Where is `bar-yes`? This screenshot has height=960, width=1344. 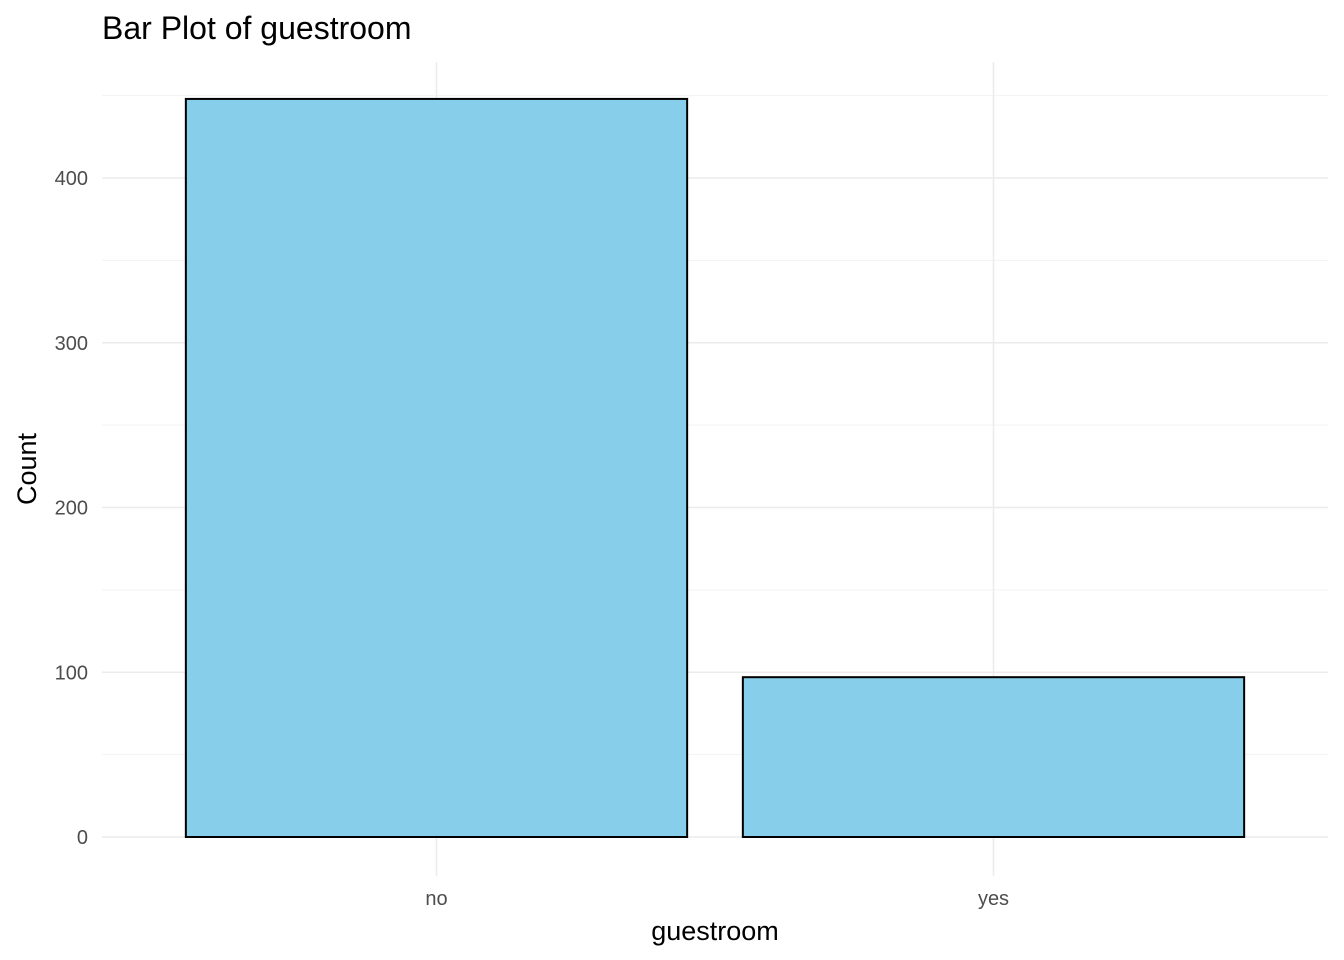
bar-yes is located at coordinates (993, 757).